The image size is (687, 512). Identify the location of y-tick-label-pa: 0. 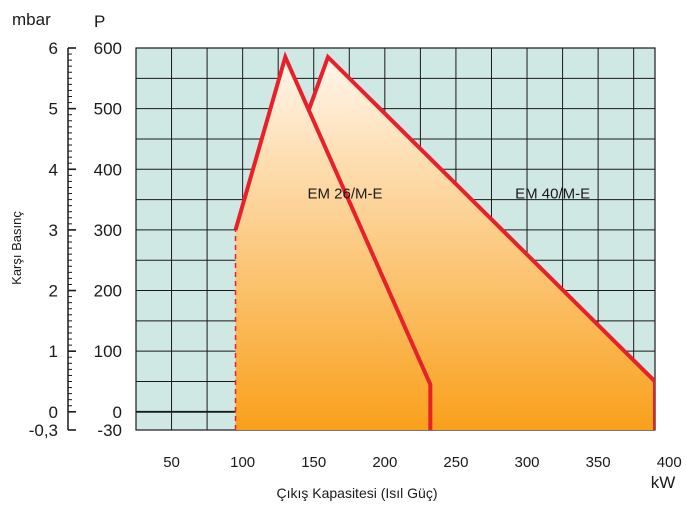
(117, 412).